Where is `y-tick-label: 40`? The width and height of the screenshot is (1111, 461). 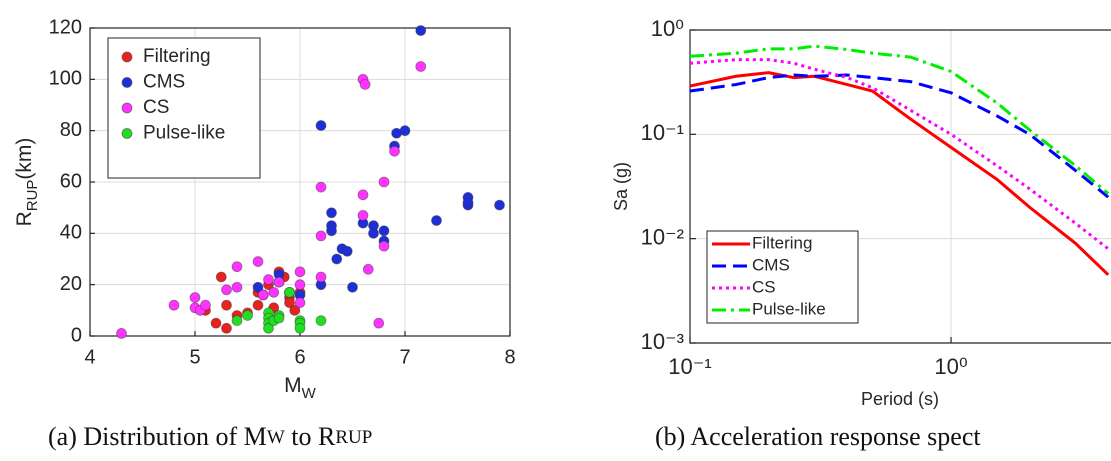 y-tick-label: 40 is located at coordinates (71, 233).